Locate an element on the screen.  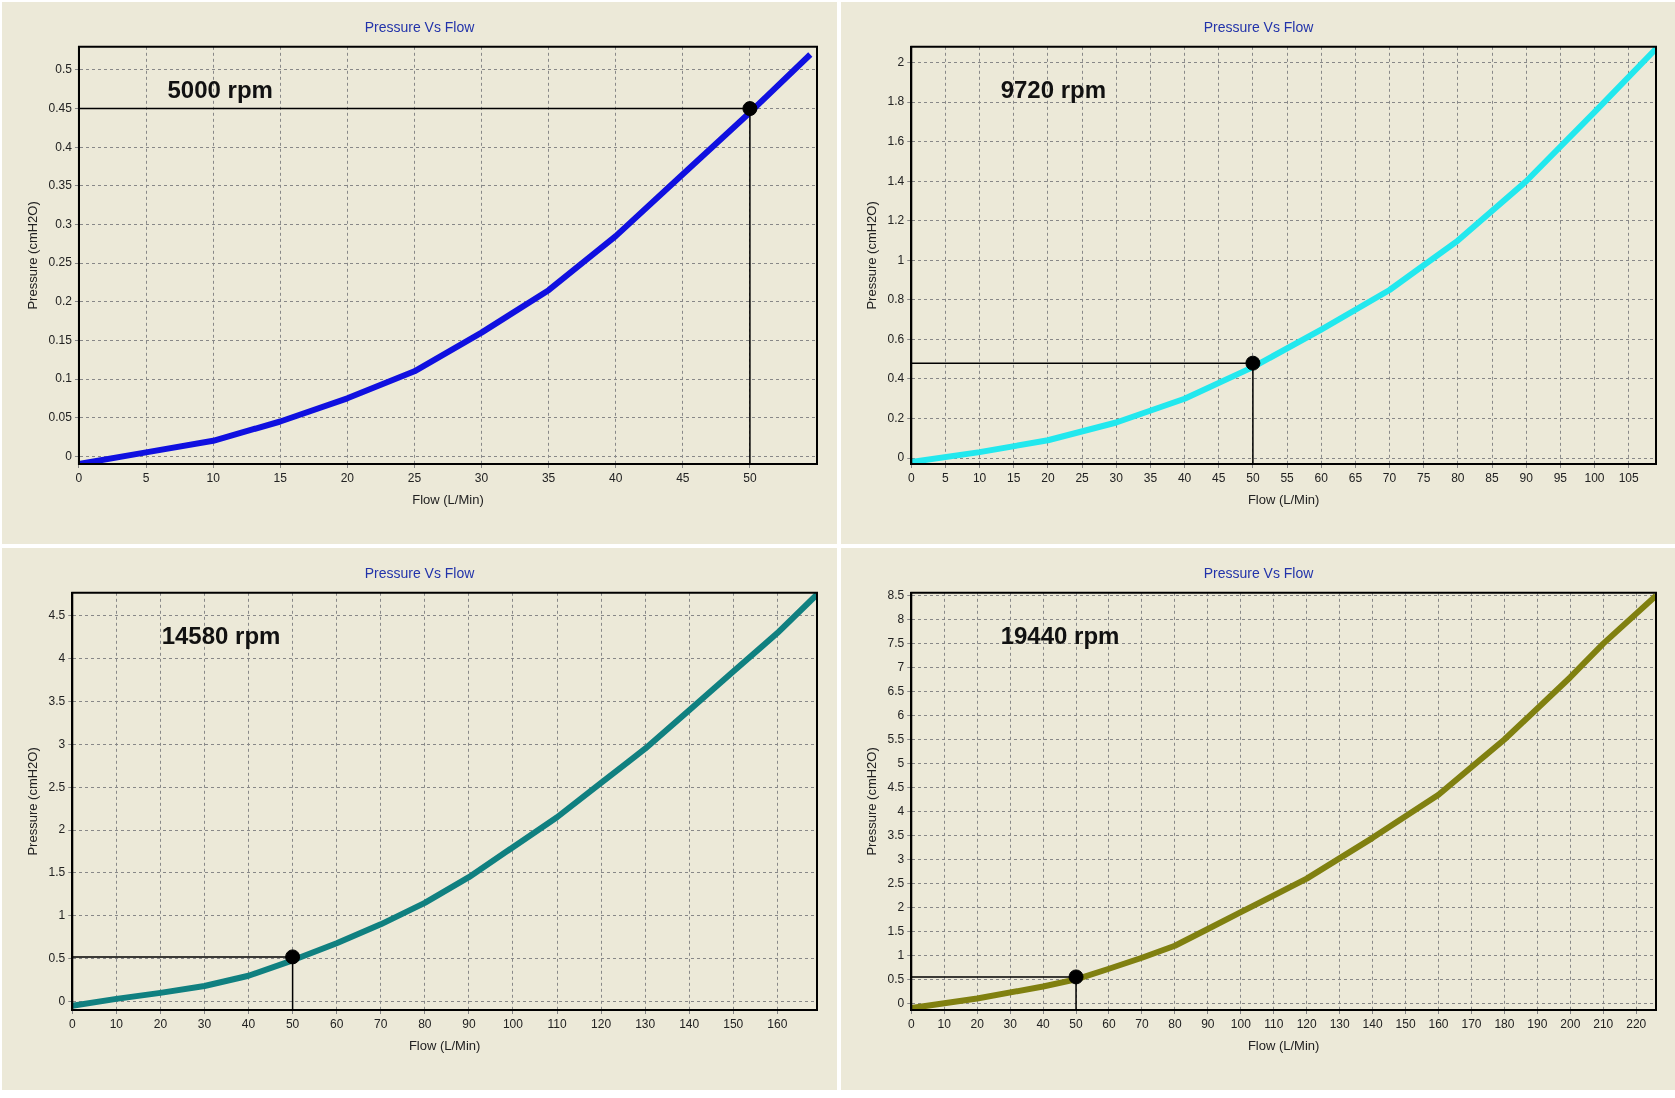
y-tick-label: 5 is located at coordinates (901, 762).